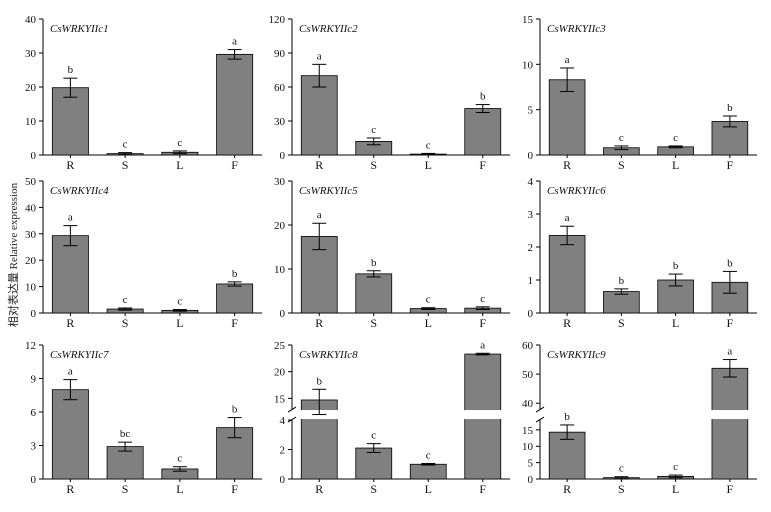 The width and height of the screenshot is (771, 512). I want to click on panel-title: CsWRKYIIc5, so click(328, 191).